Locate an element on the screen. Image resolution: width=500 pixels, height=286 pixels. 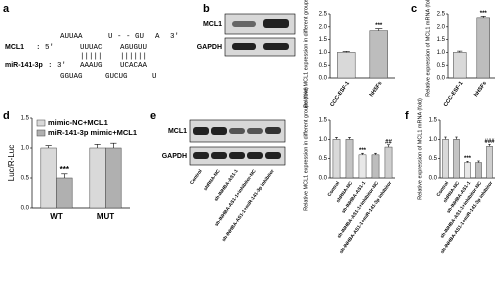
seq: AAAUG is located at coordinates (91, 66).